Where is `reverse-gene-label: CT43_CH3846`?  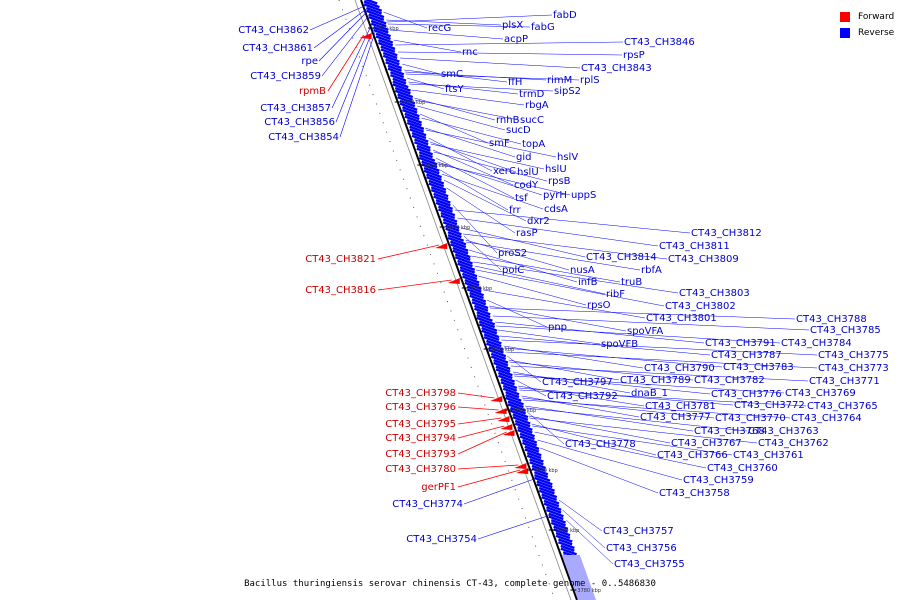 reverse-gene-label: CT43_CH3846 is located at coordinates (659, 42).